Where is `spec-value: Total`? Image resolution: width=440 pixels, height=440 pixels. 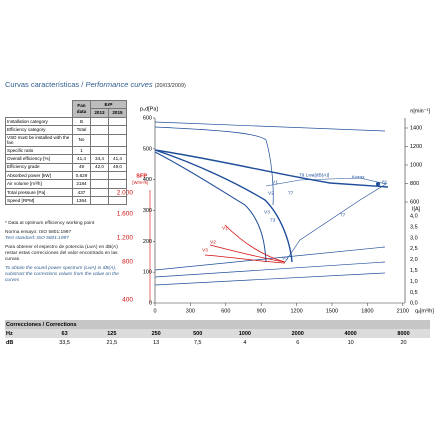
spec-value: Total is located at coordinates (81, 130).